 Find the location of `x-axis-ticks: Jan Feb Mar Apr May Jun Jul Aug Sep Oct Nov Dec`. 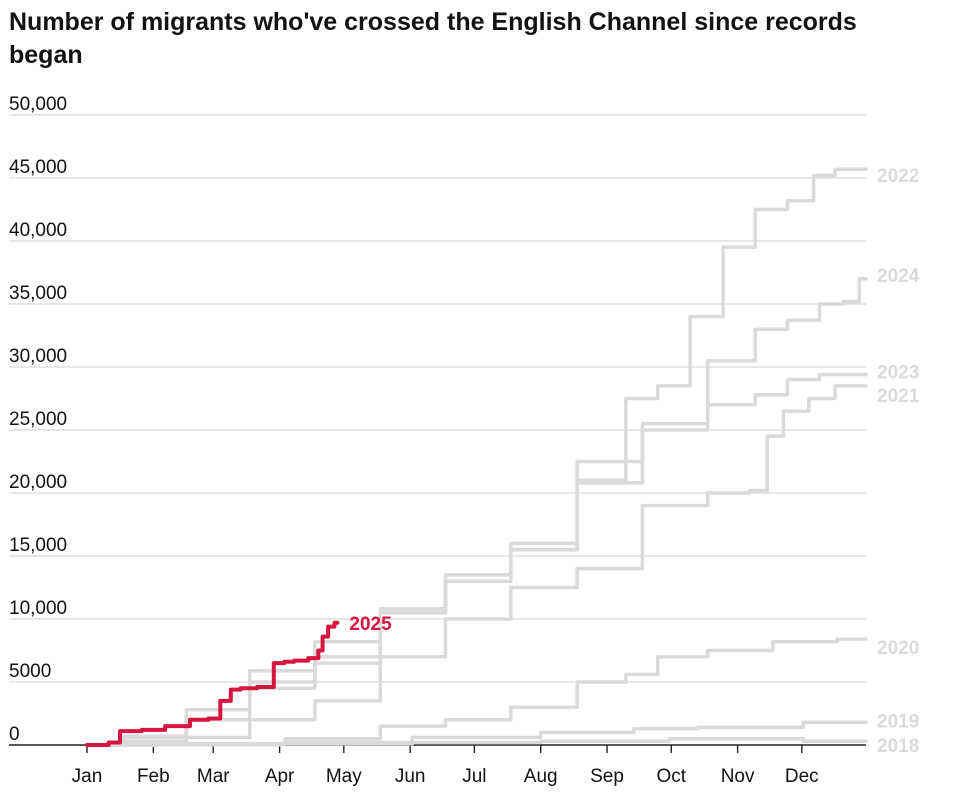

x-axis-ticks: Jan Feb Mar Apr May Jun Jul Aug Sep Oct Nov Dec is located at coordinates (445, 766).